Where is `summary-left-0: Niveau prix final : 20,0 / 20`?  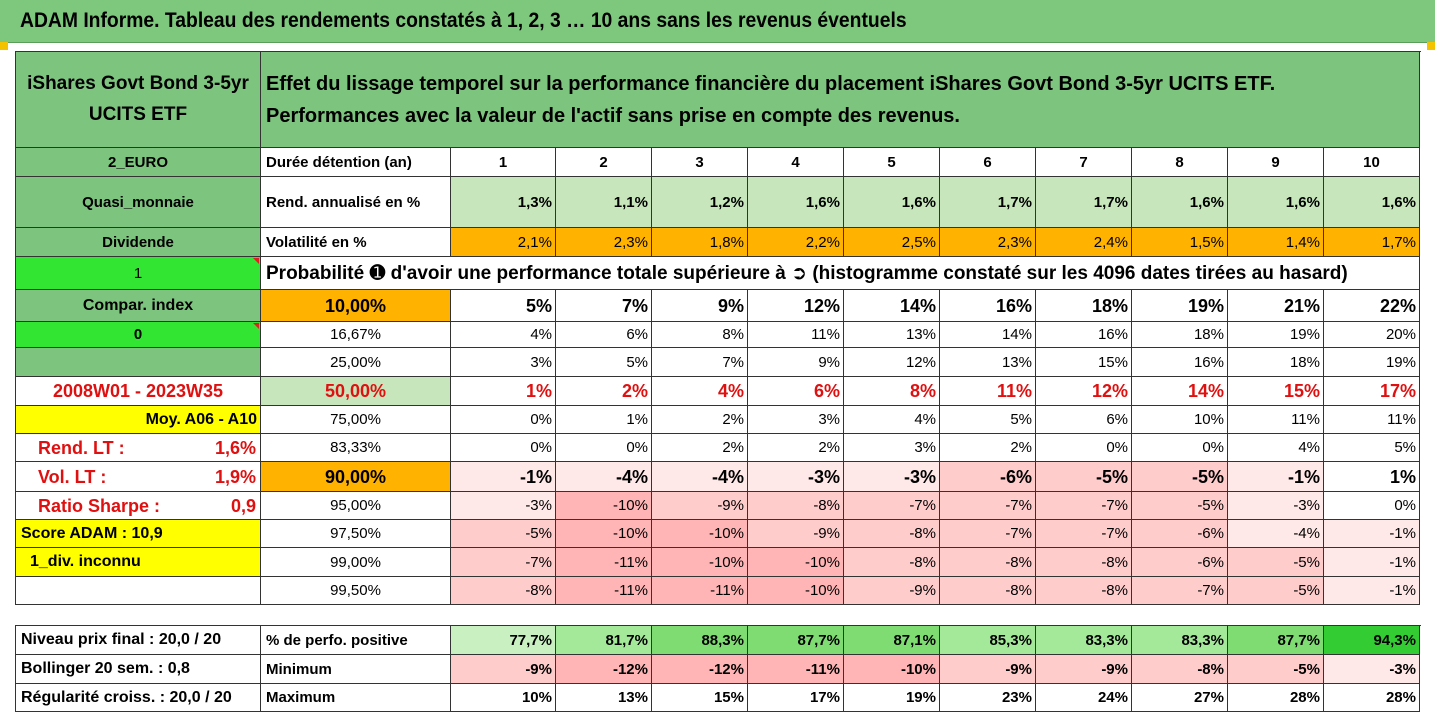
summary-left-0: Niveau prix final : 20,0 / 20 is located at coordinates (138, 640).